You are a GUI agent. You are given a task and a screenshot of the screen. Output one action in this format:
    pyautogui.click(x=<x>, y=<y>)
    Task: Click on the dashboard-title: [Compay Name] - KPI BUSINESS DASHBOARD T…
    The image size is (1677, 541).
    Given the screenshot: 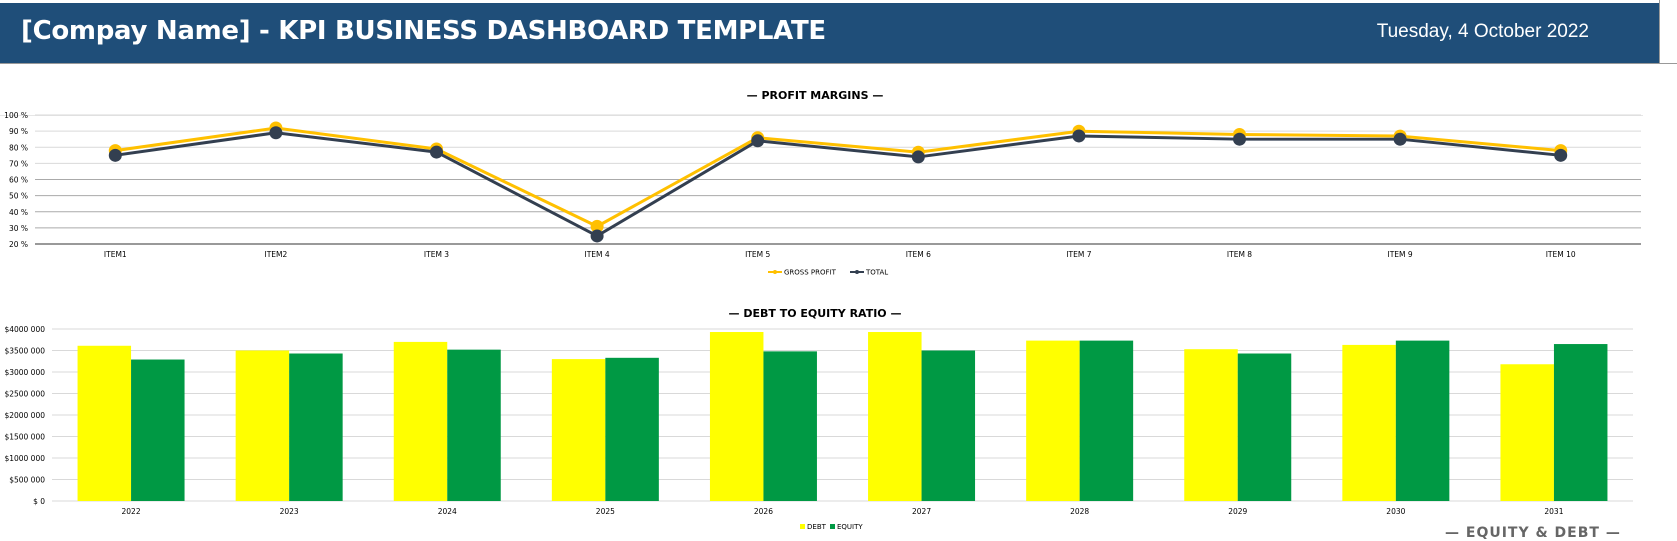 What is the action you would take?
    pyautogui.click(x=423, y=31)
    